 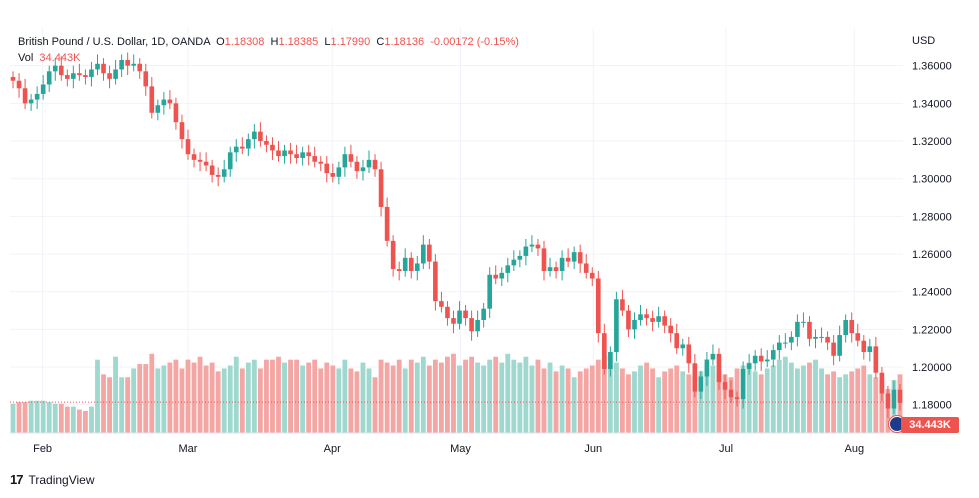 I want to click on volume-label: Vol, so click(x=26, y=58).